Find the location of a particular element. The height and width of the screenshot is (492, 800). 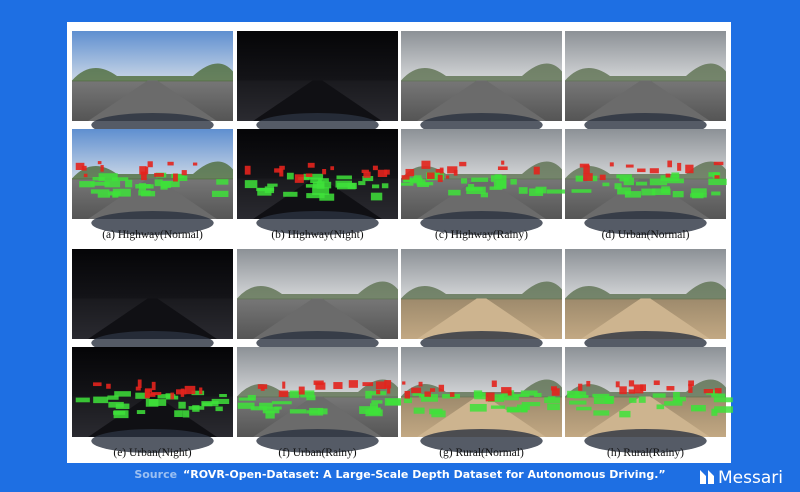

caption: (b) Highway(Night) is located at coordinates (317, 235).